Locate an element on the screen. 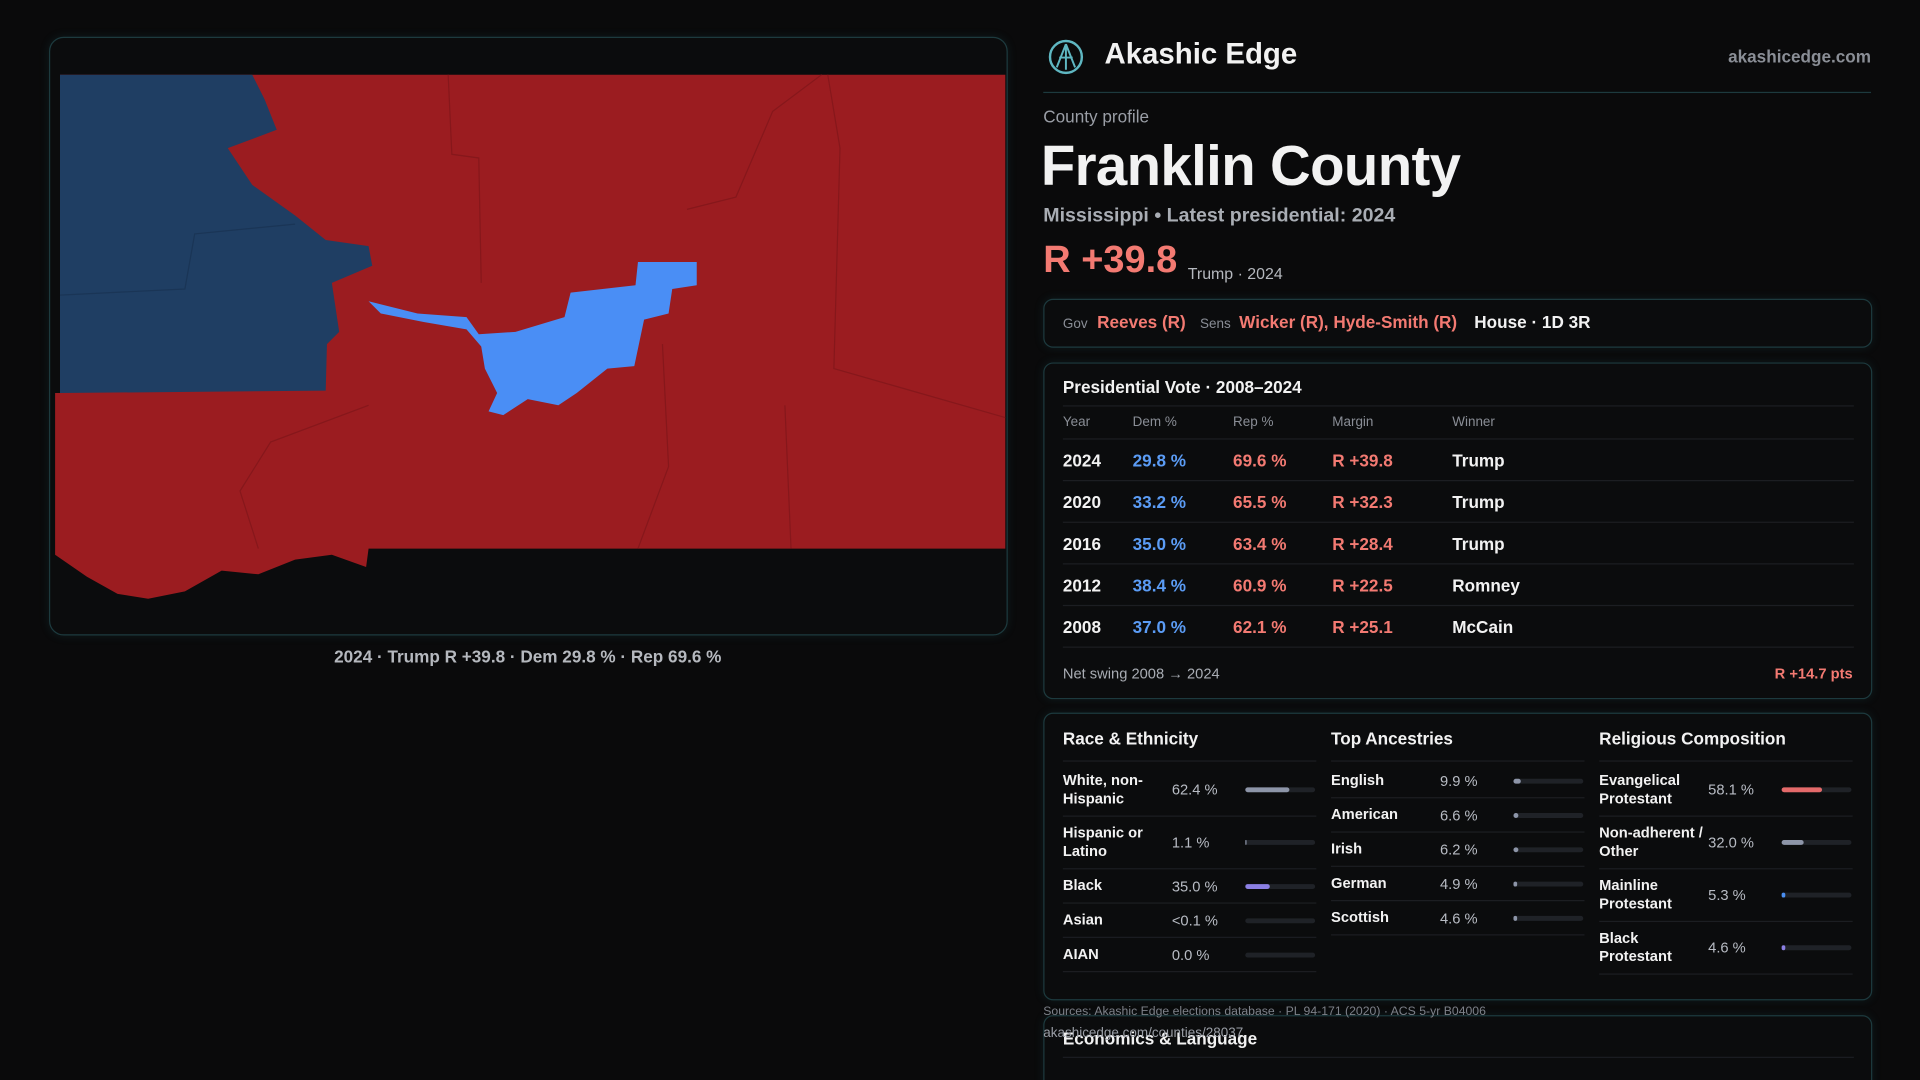 The image size is (1920, 1080). demographic-row: Evangelical Protestant 58.1 % is located at coordinates (1726, 790).